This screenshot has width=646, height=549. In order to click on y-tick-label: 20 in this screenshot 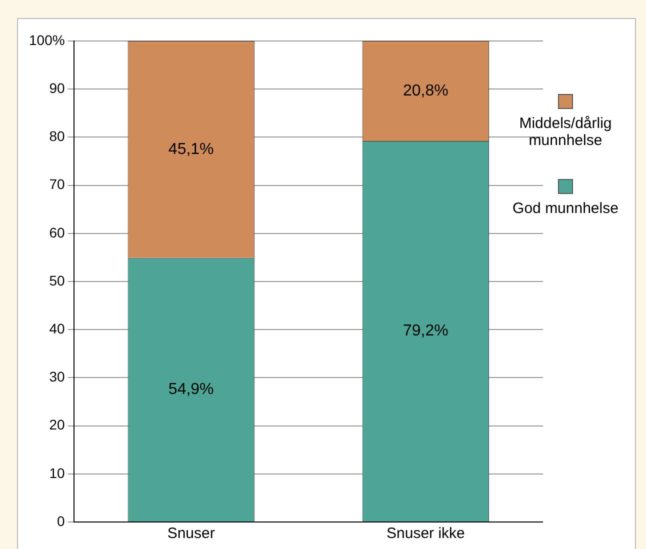, I will do `click(57, 424)`.